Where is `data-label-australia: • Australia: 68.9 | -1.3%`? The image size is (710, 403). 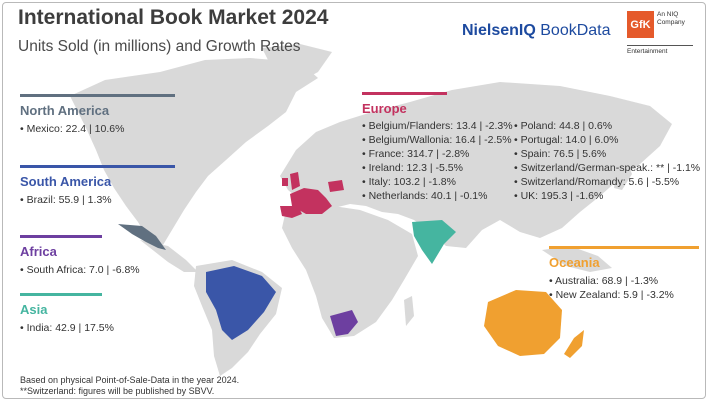 data-label-australia: • Australia: 68.9 | -1.3% is located at coordinates (604, 281).